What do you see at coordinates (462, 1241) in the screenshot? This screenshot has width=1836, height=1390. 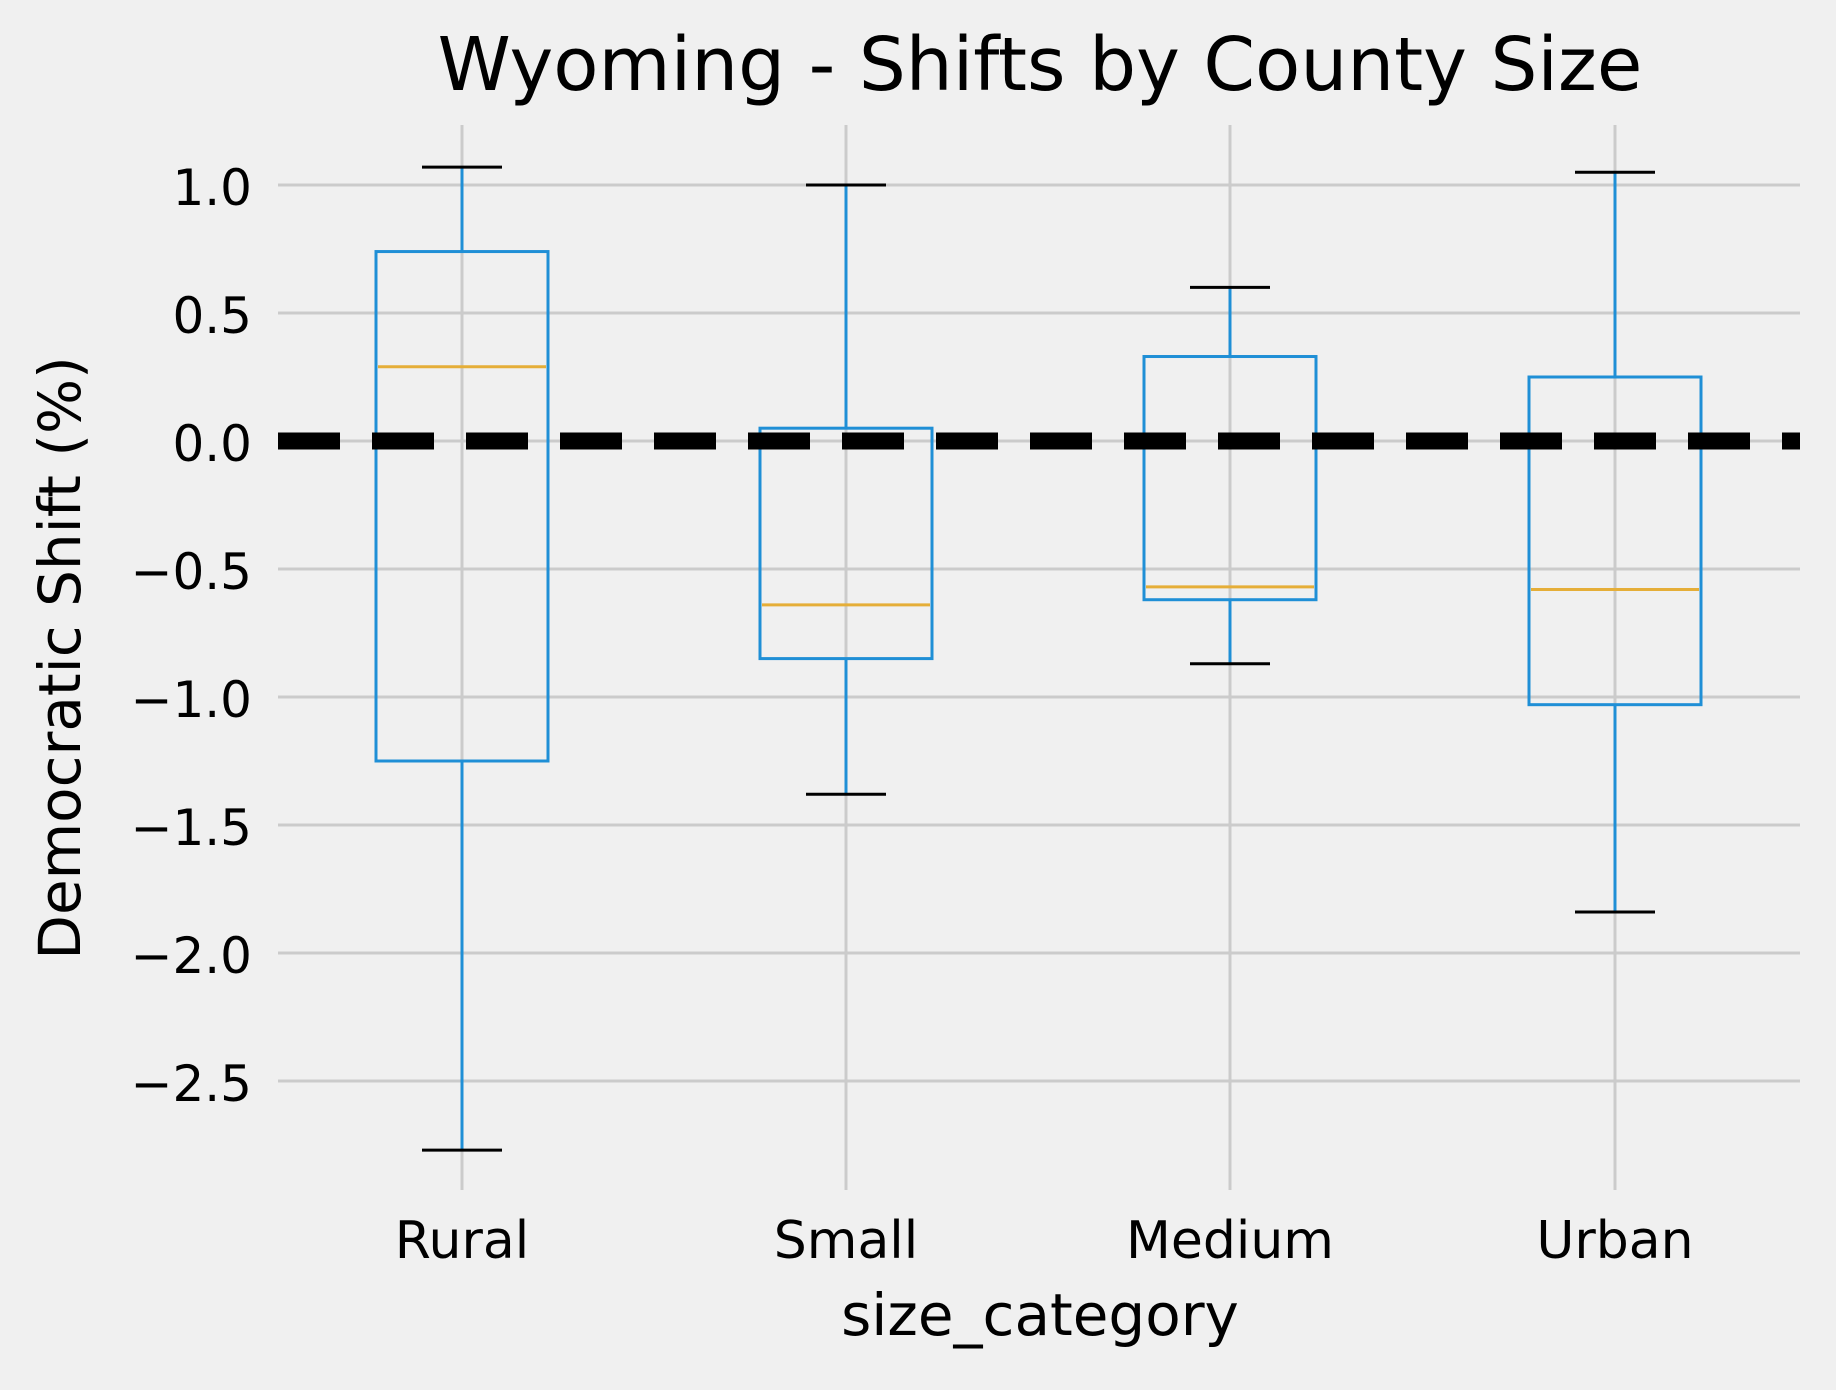 I see `x-tick-label-rural: Rural` at bounding box center [462, 1241].